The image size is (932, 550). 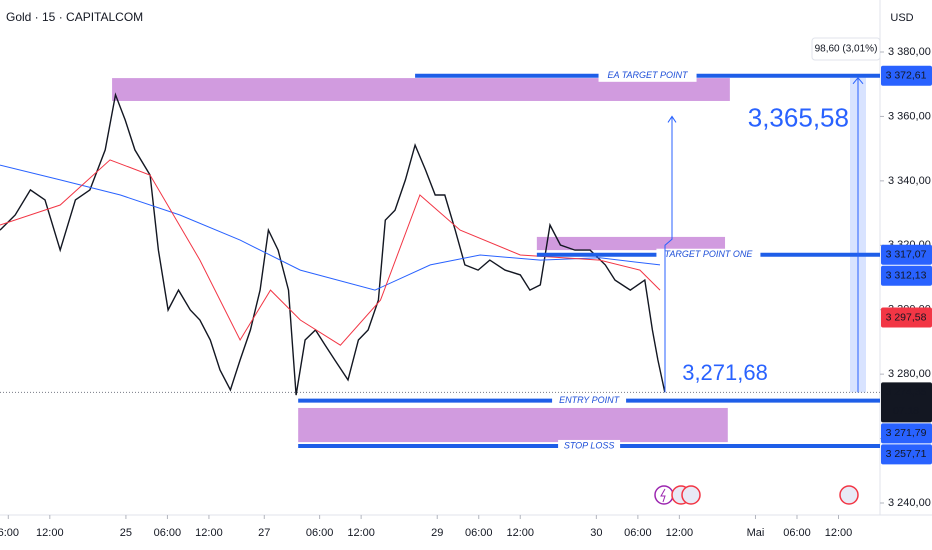 I want to click on y-tick-label: 3 280,00, so click(x=909, y=374).